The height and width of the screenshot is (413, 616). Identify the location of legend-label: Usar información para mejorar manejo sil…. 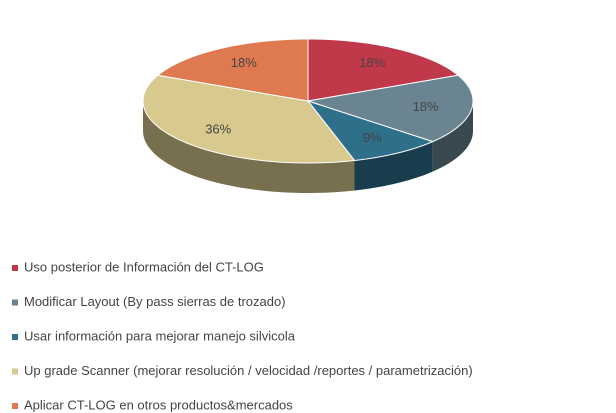
(160, 335).